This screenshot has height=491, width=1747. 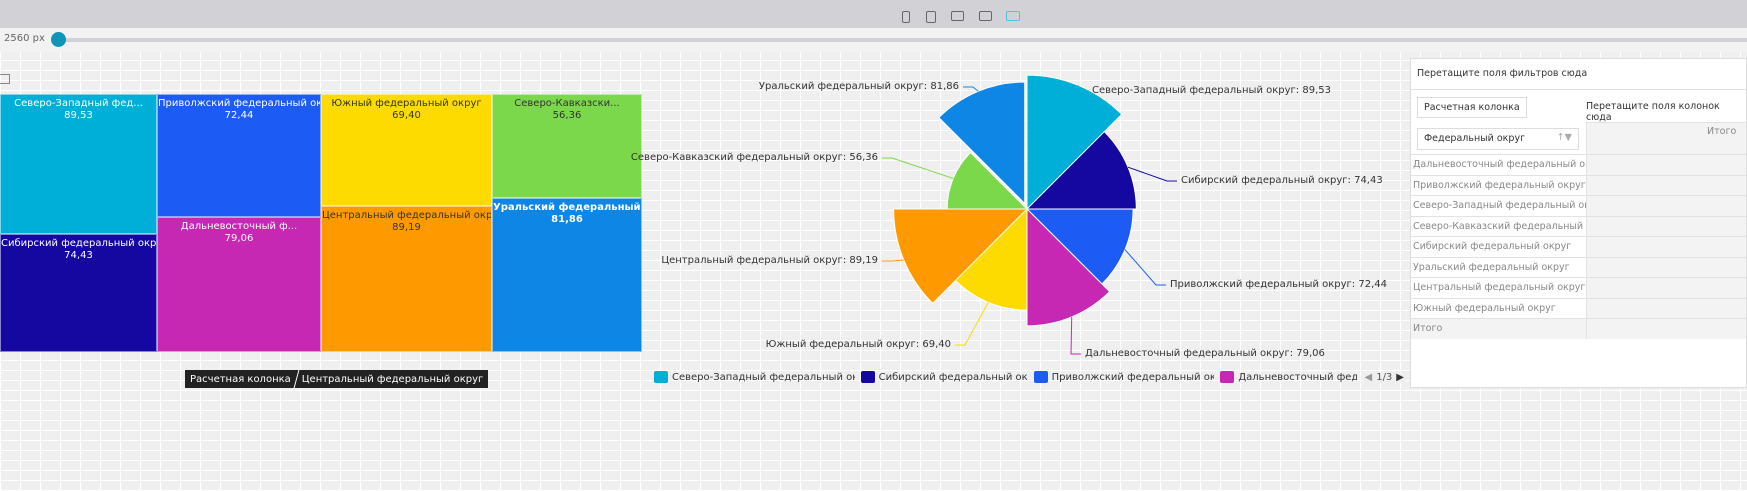 I want to click on tile-value: 69,40, so click(x=406, y=115).